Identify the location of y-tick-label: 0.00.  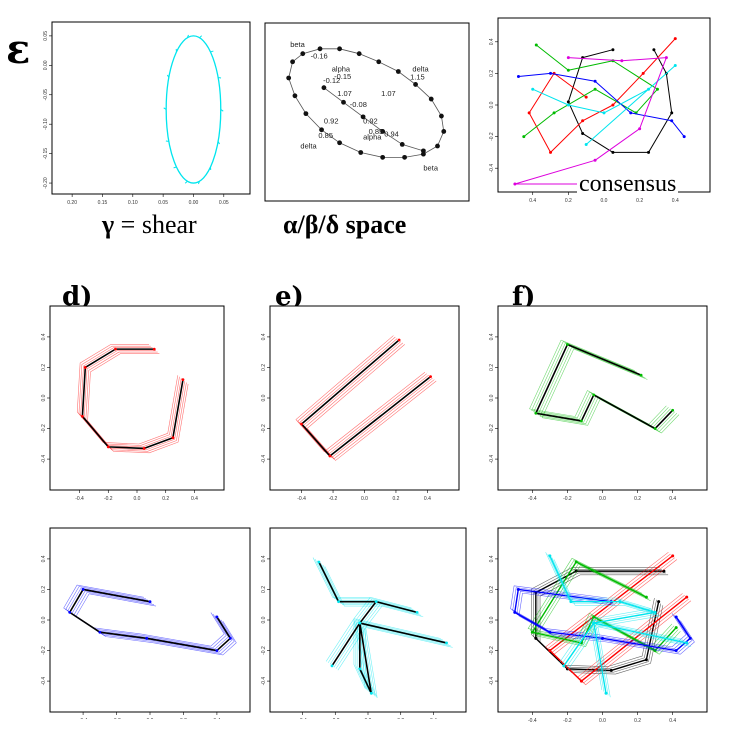
(46, 65).